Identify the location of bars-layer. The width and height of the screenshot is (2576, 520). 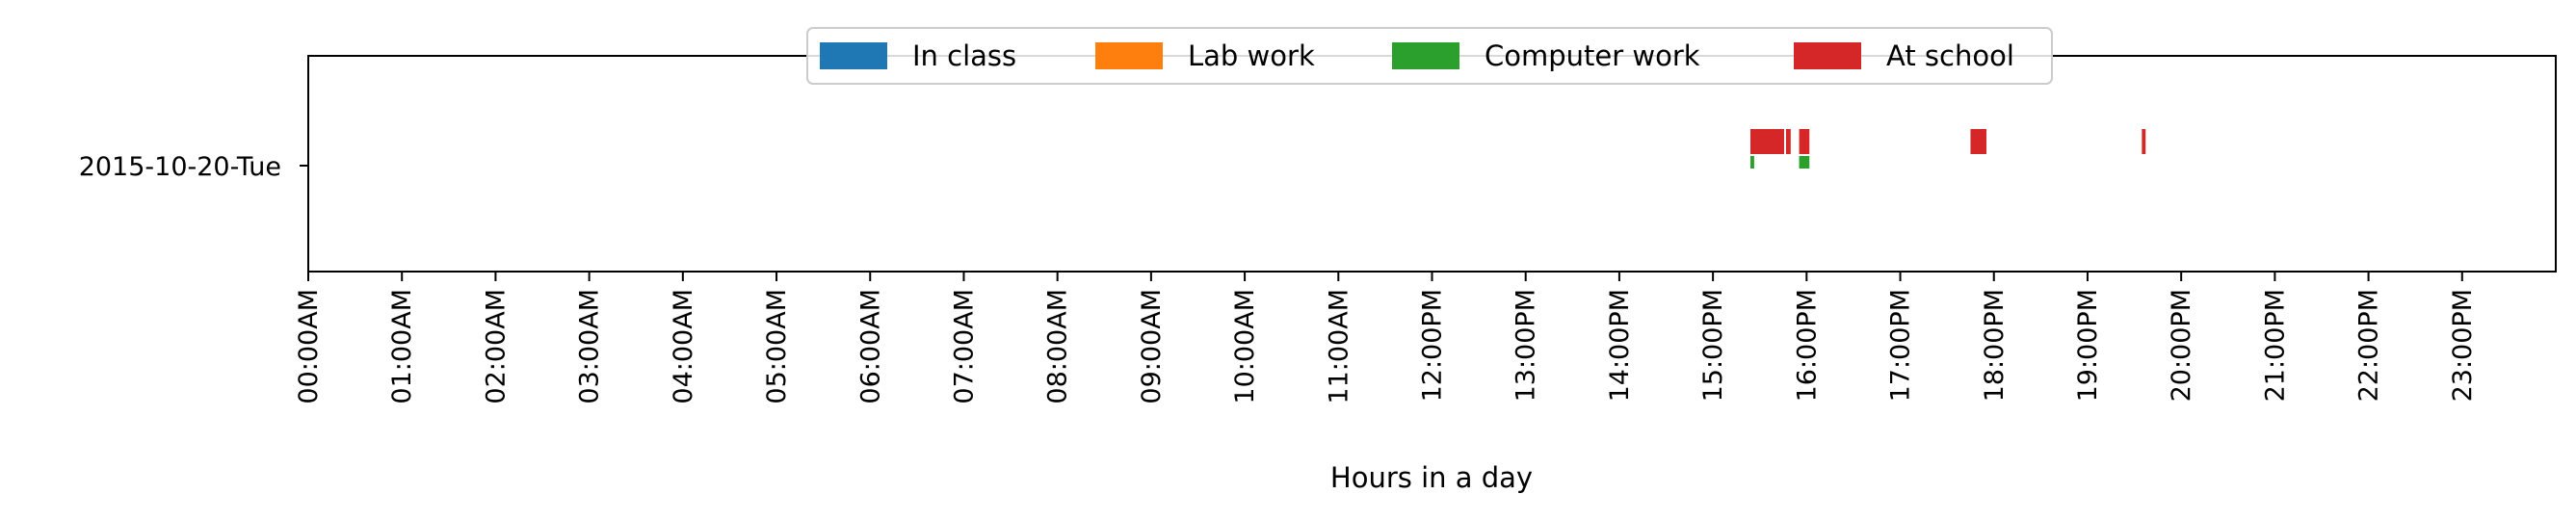
(1948, 149).